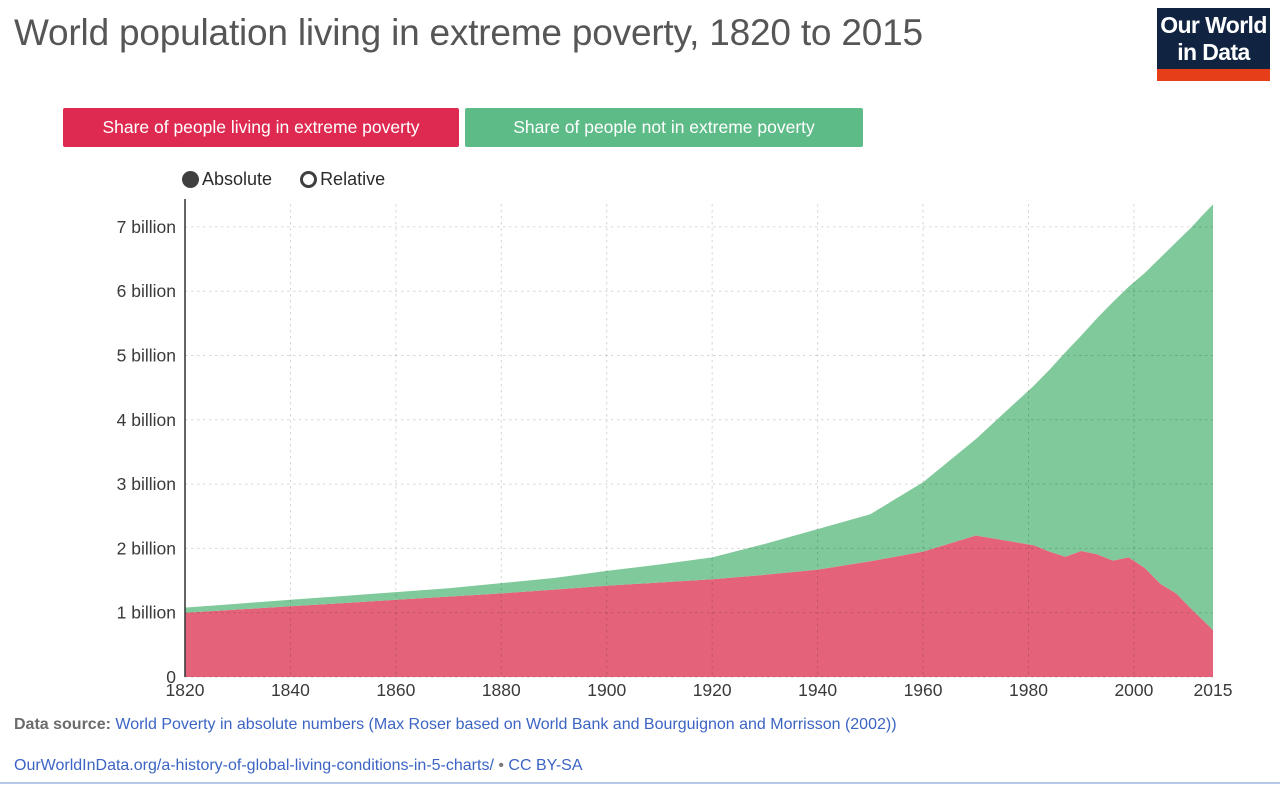 This screenshot has width=1280, height=786. Describe the element at coordinates (146, 484) in the screenshot. I see `y-tick-label-3: 3 billion` at that location.